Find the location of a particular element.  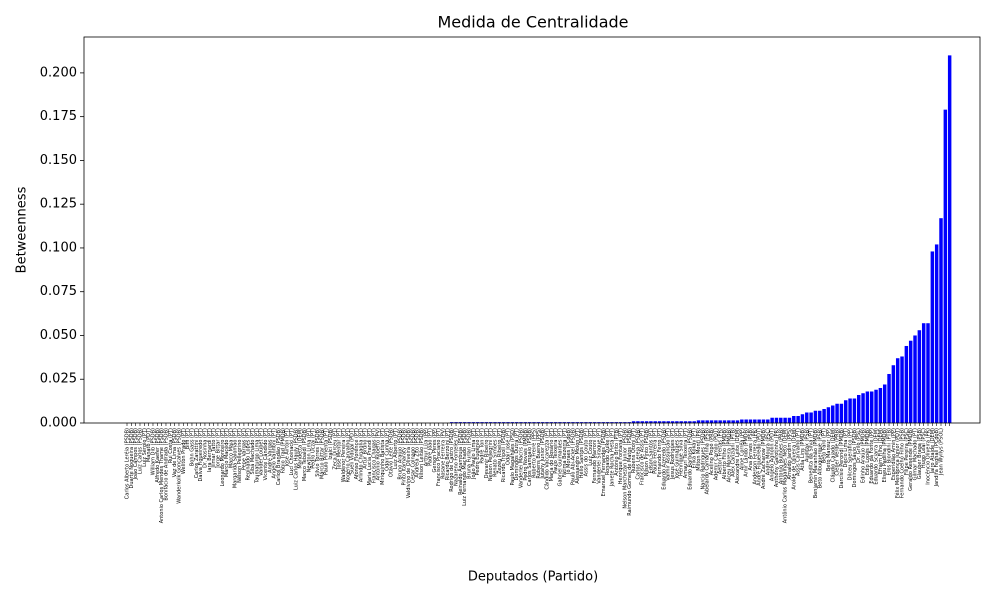

x-tick-label: Beto Albuquerque (PSB) is located at coordinates (820, 458).